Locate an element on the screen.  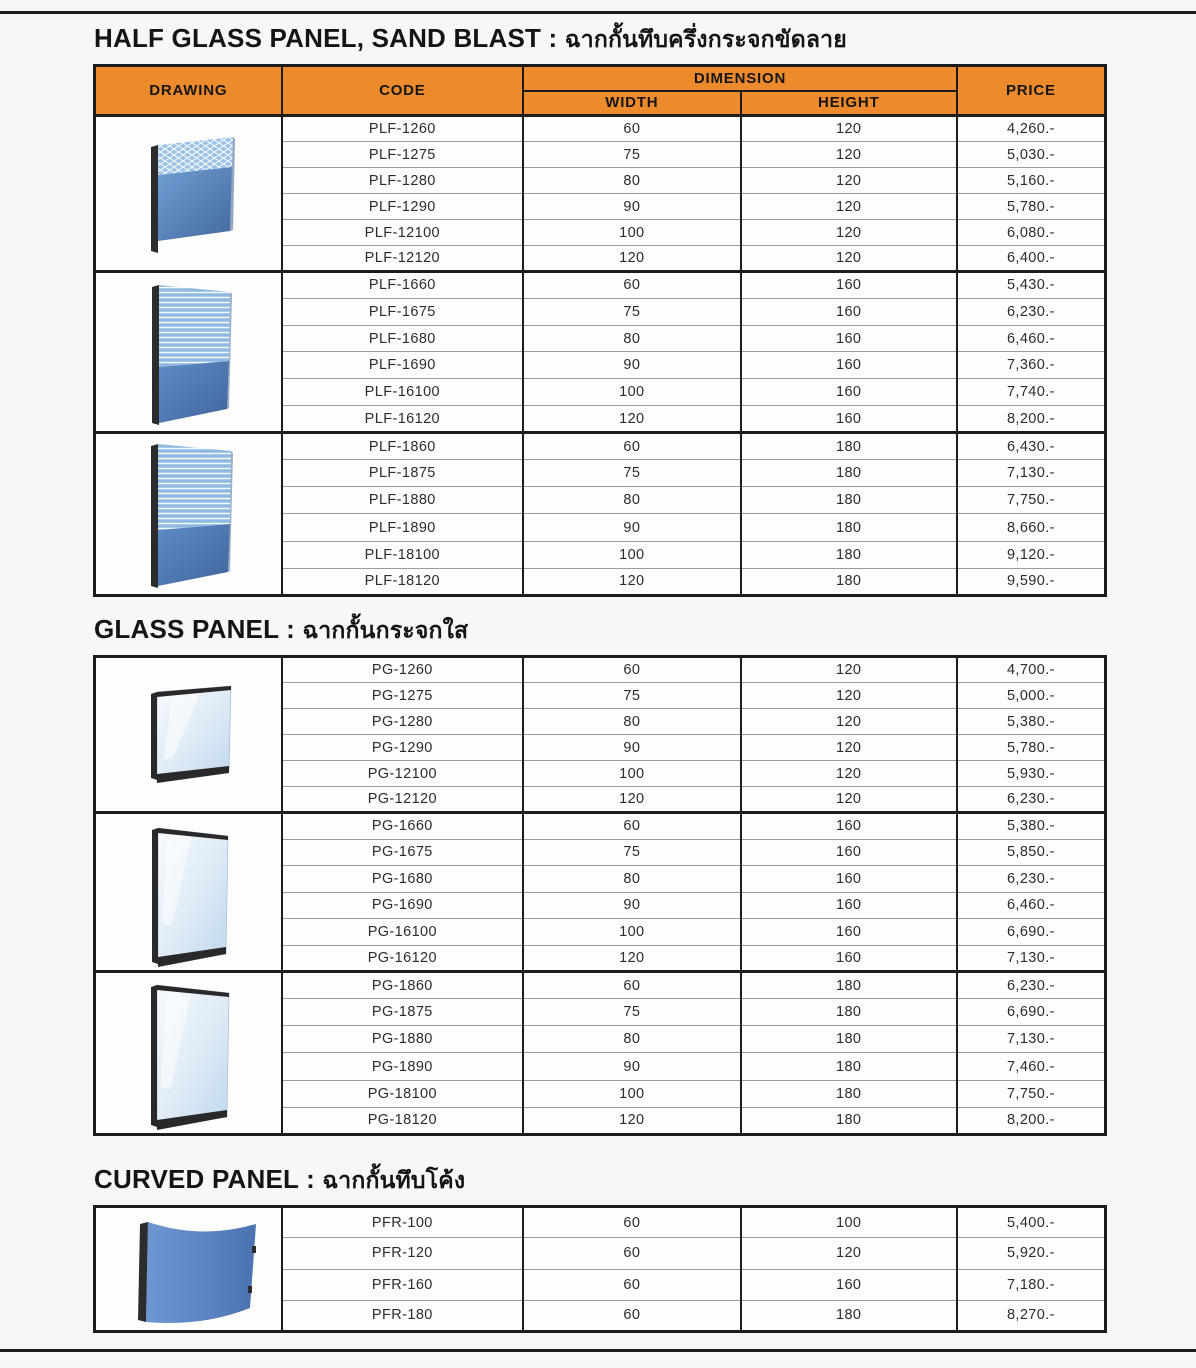
table-row: PG-16120 120 160 7,130.- is located at coordinates (600, 958).